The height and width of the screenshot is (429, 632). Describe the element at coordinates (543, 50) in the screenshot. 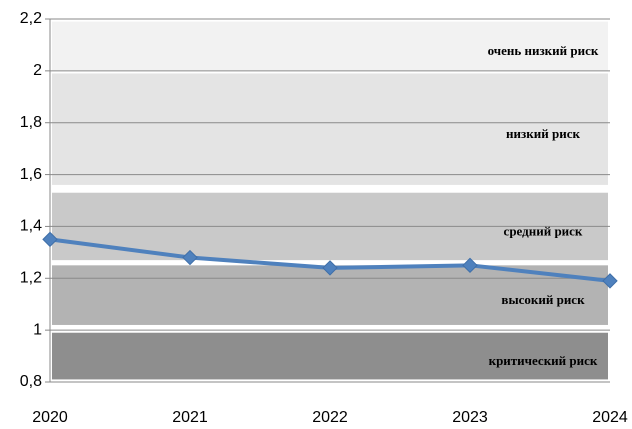

I see `band-label: очень низкий риск` at that location.